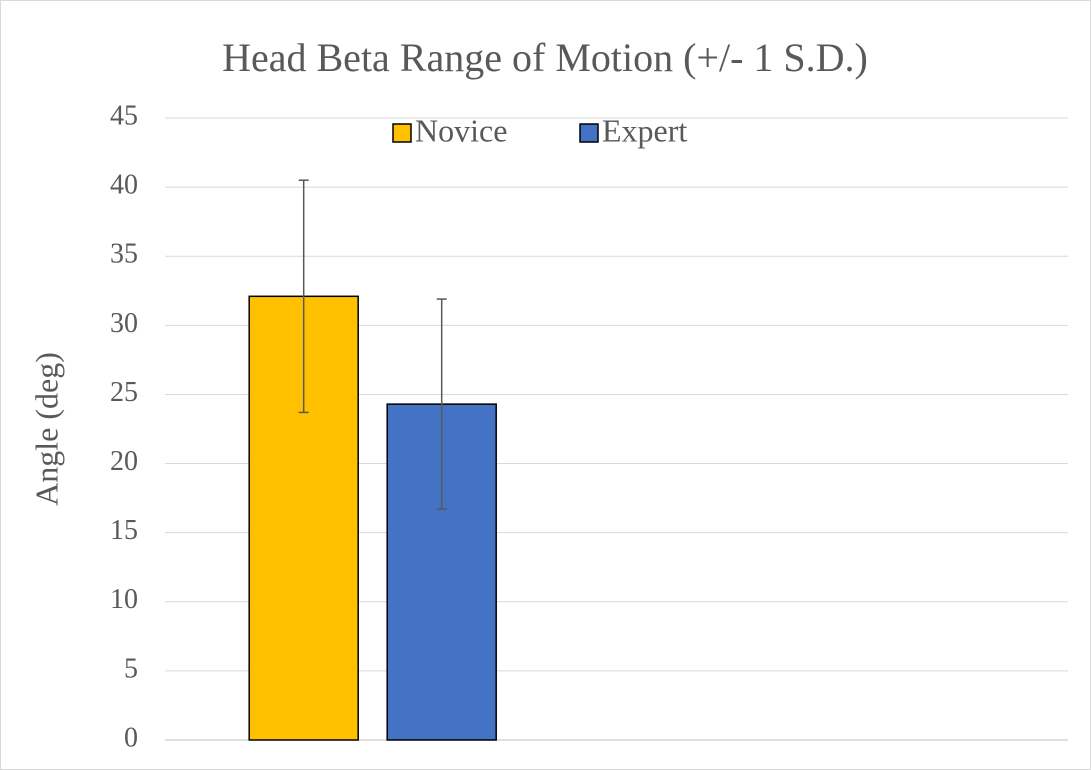  I want to click on y-tick-label: 10, so click(124, 599).